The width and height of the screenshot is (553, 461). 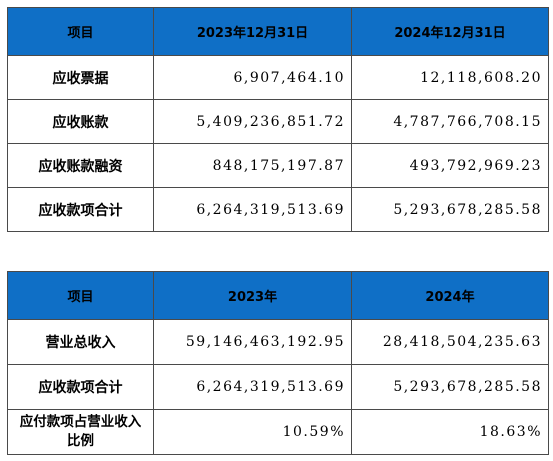 I want to click on row-label-notes-receivable: 应收票据, so click(x=80, y=77).